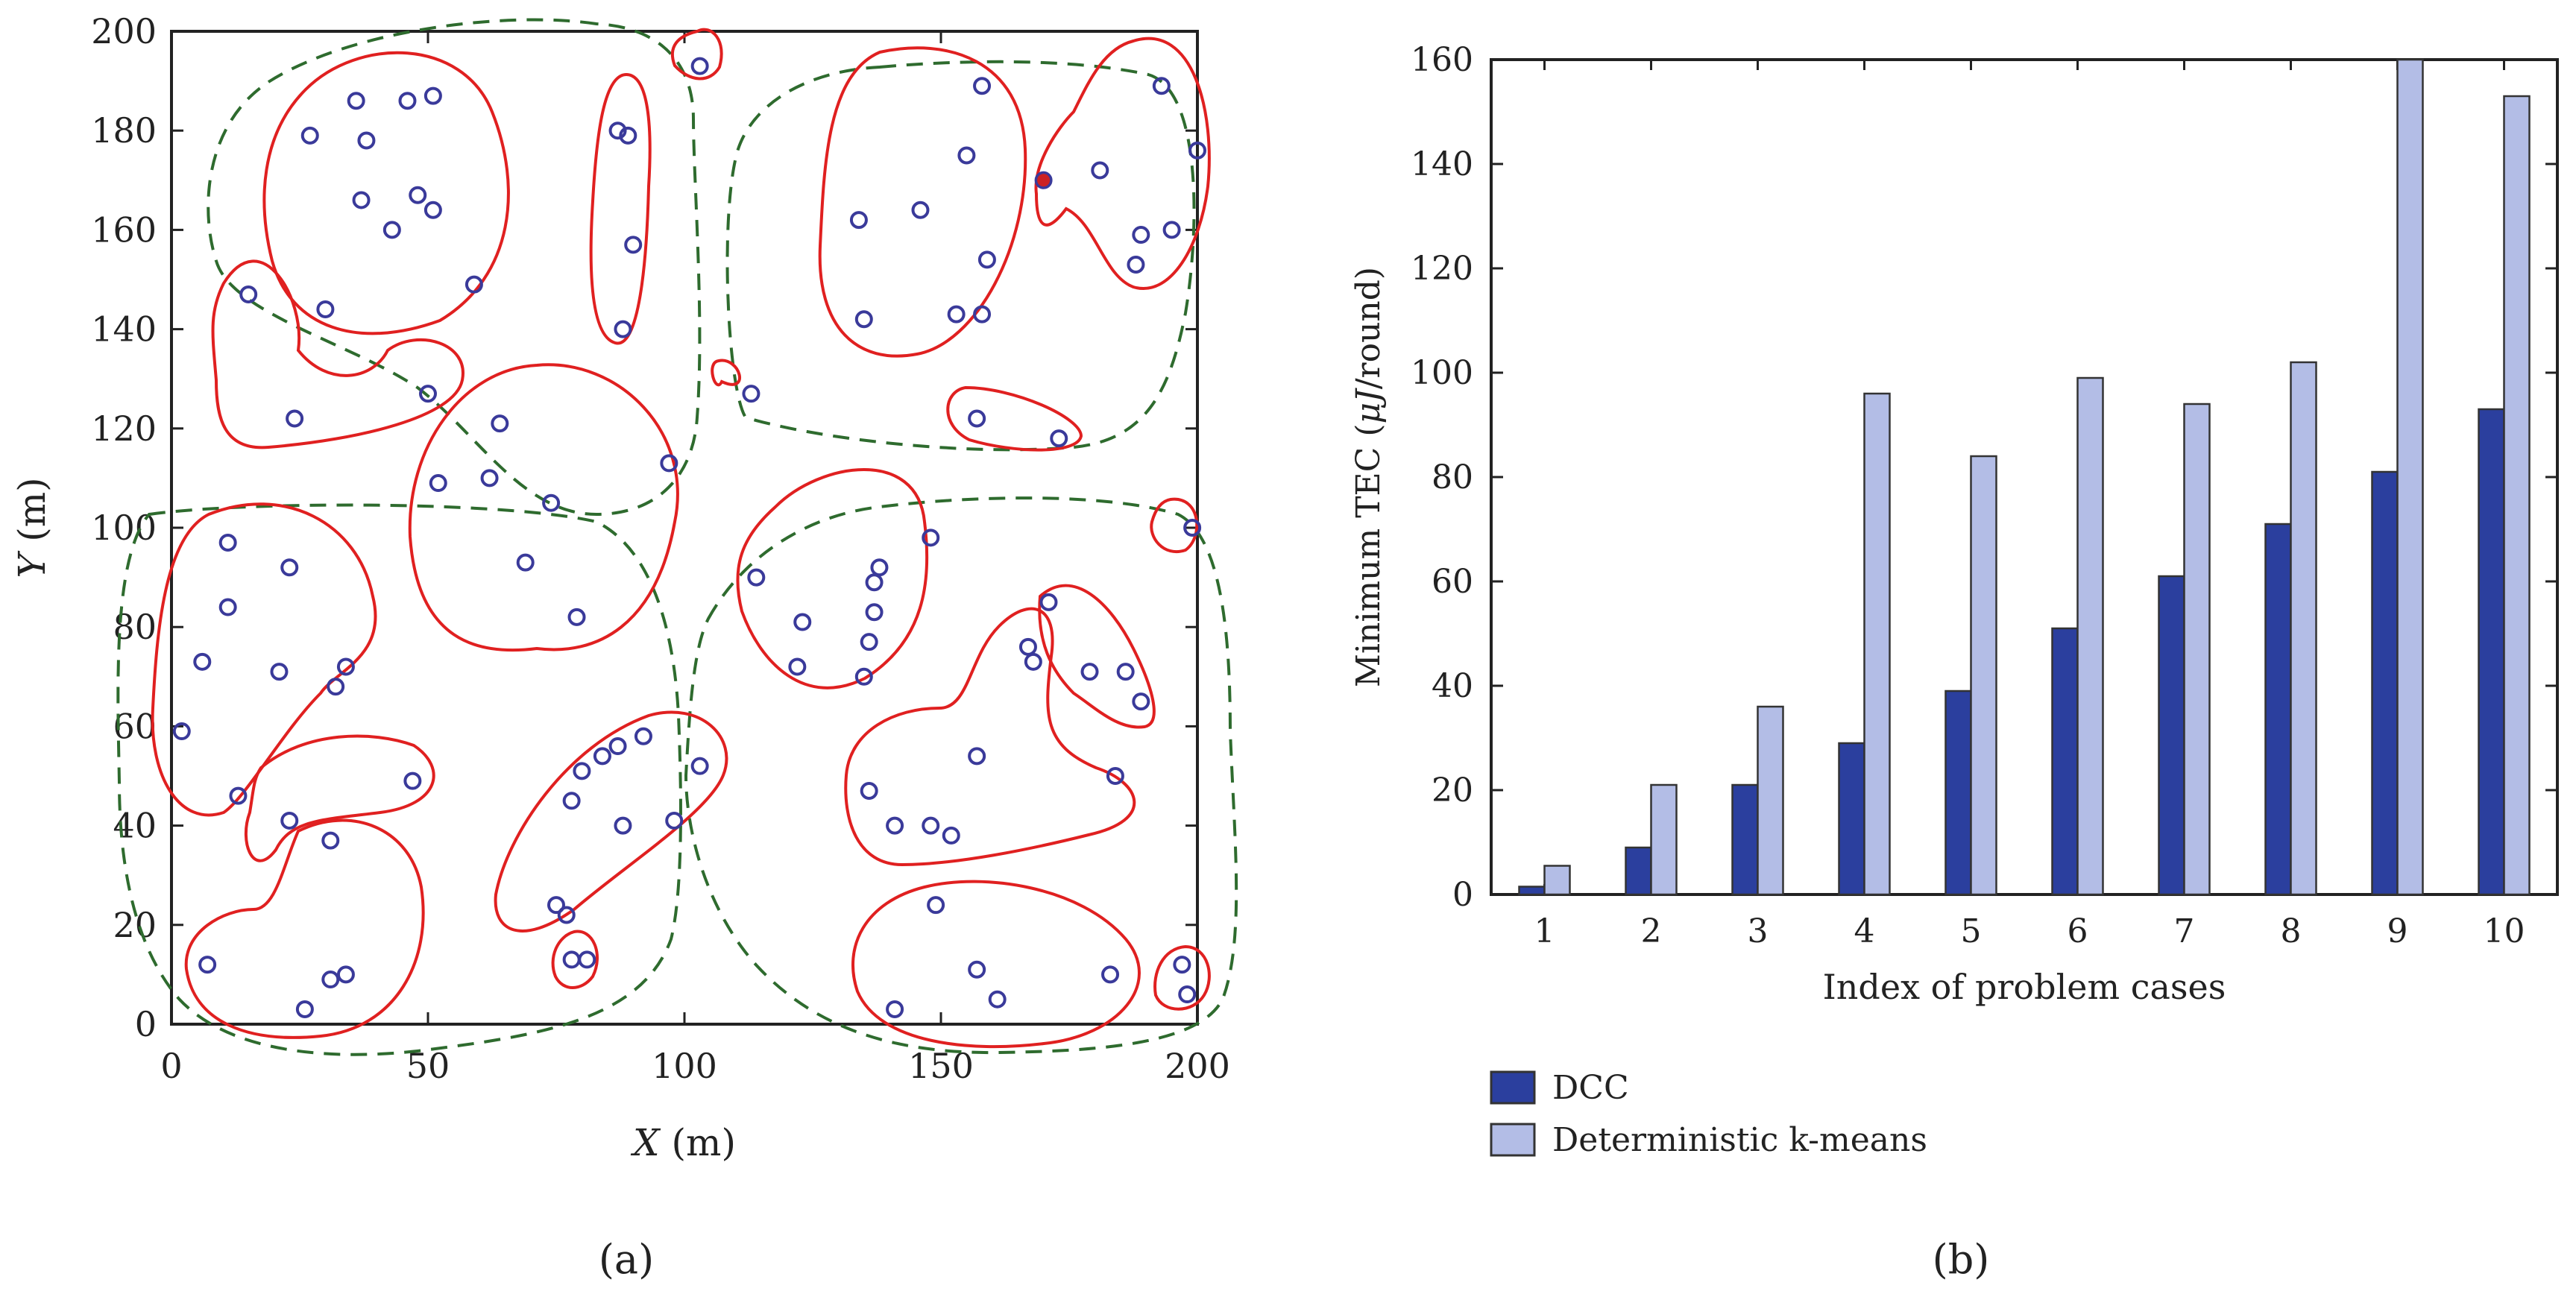 The height and width of the screenshot is (1297, 2576). Describe the element at coordinates (1369, 556) in the screenshot. I see `b-ylabel-pre: Minimum TEC (` at that location.